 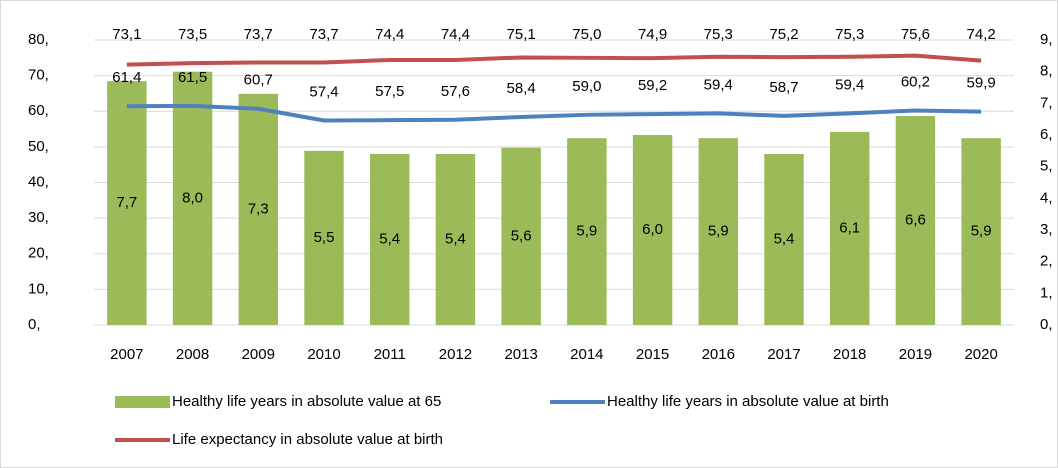 I want to click on bar-label: 6,0, so click(x=652, y=229).